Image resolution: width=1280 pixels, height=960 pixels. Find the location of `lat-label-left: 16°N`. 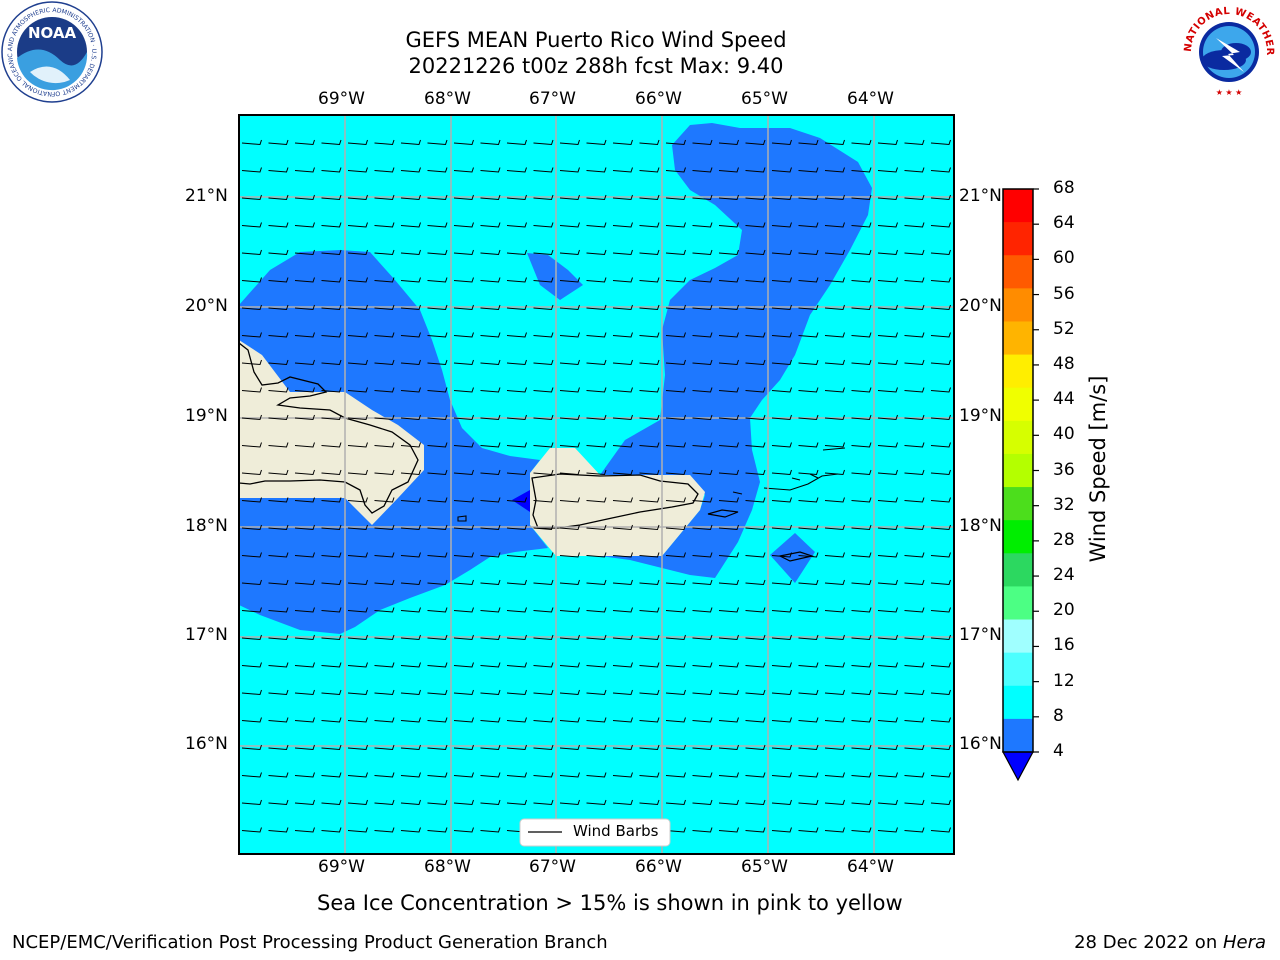

lat-label-left: 16°N is located at coordinates (206, 744).